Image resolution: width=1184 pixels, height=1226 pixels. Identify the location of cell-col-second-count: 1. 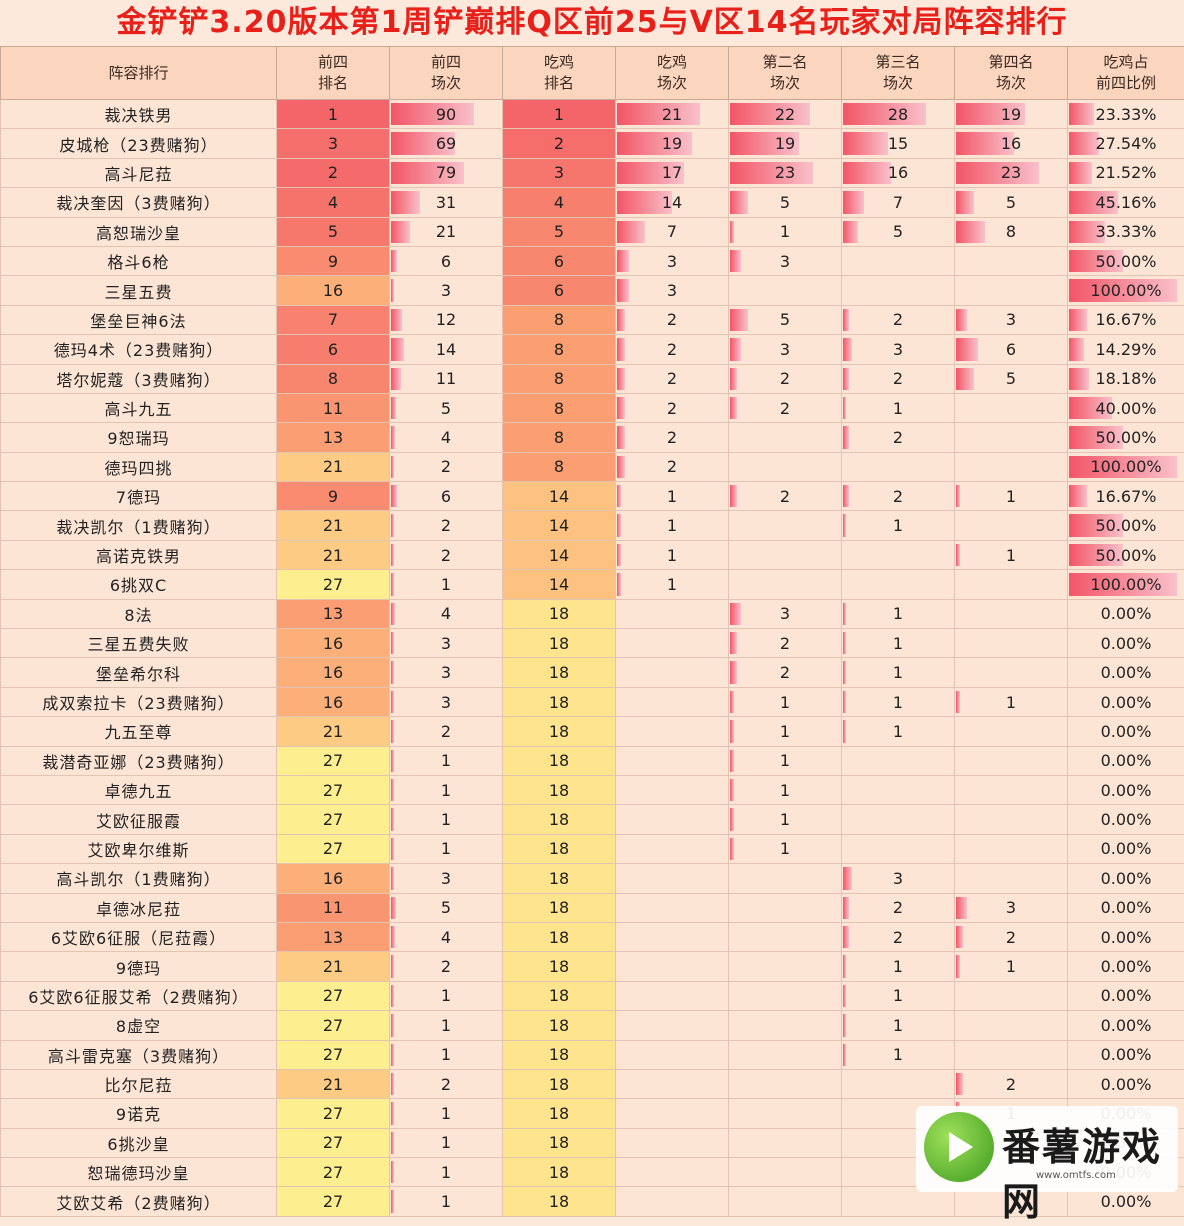
(785, 701).